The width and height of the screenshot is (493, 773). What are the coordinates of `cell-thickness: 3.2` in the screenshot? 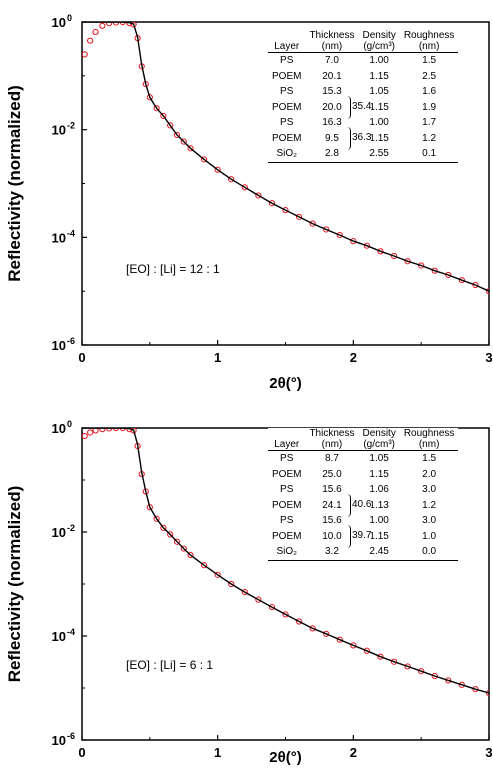 It's located at (332, 552).